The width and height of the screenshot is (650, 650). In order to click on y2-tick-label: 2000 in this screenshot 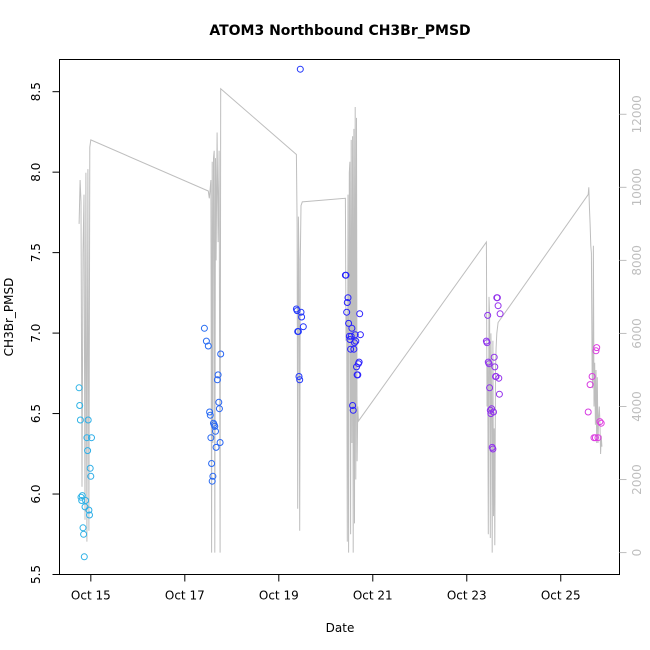, I will do `click(637, 479)`.